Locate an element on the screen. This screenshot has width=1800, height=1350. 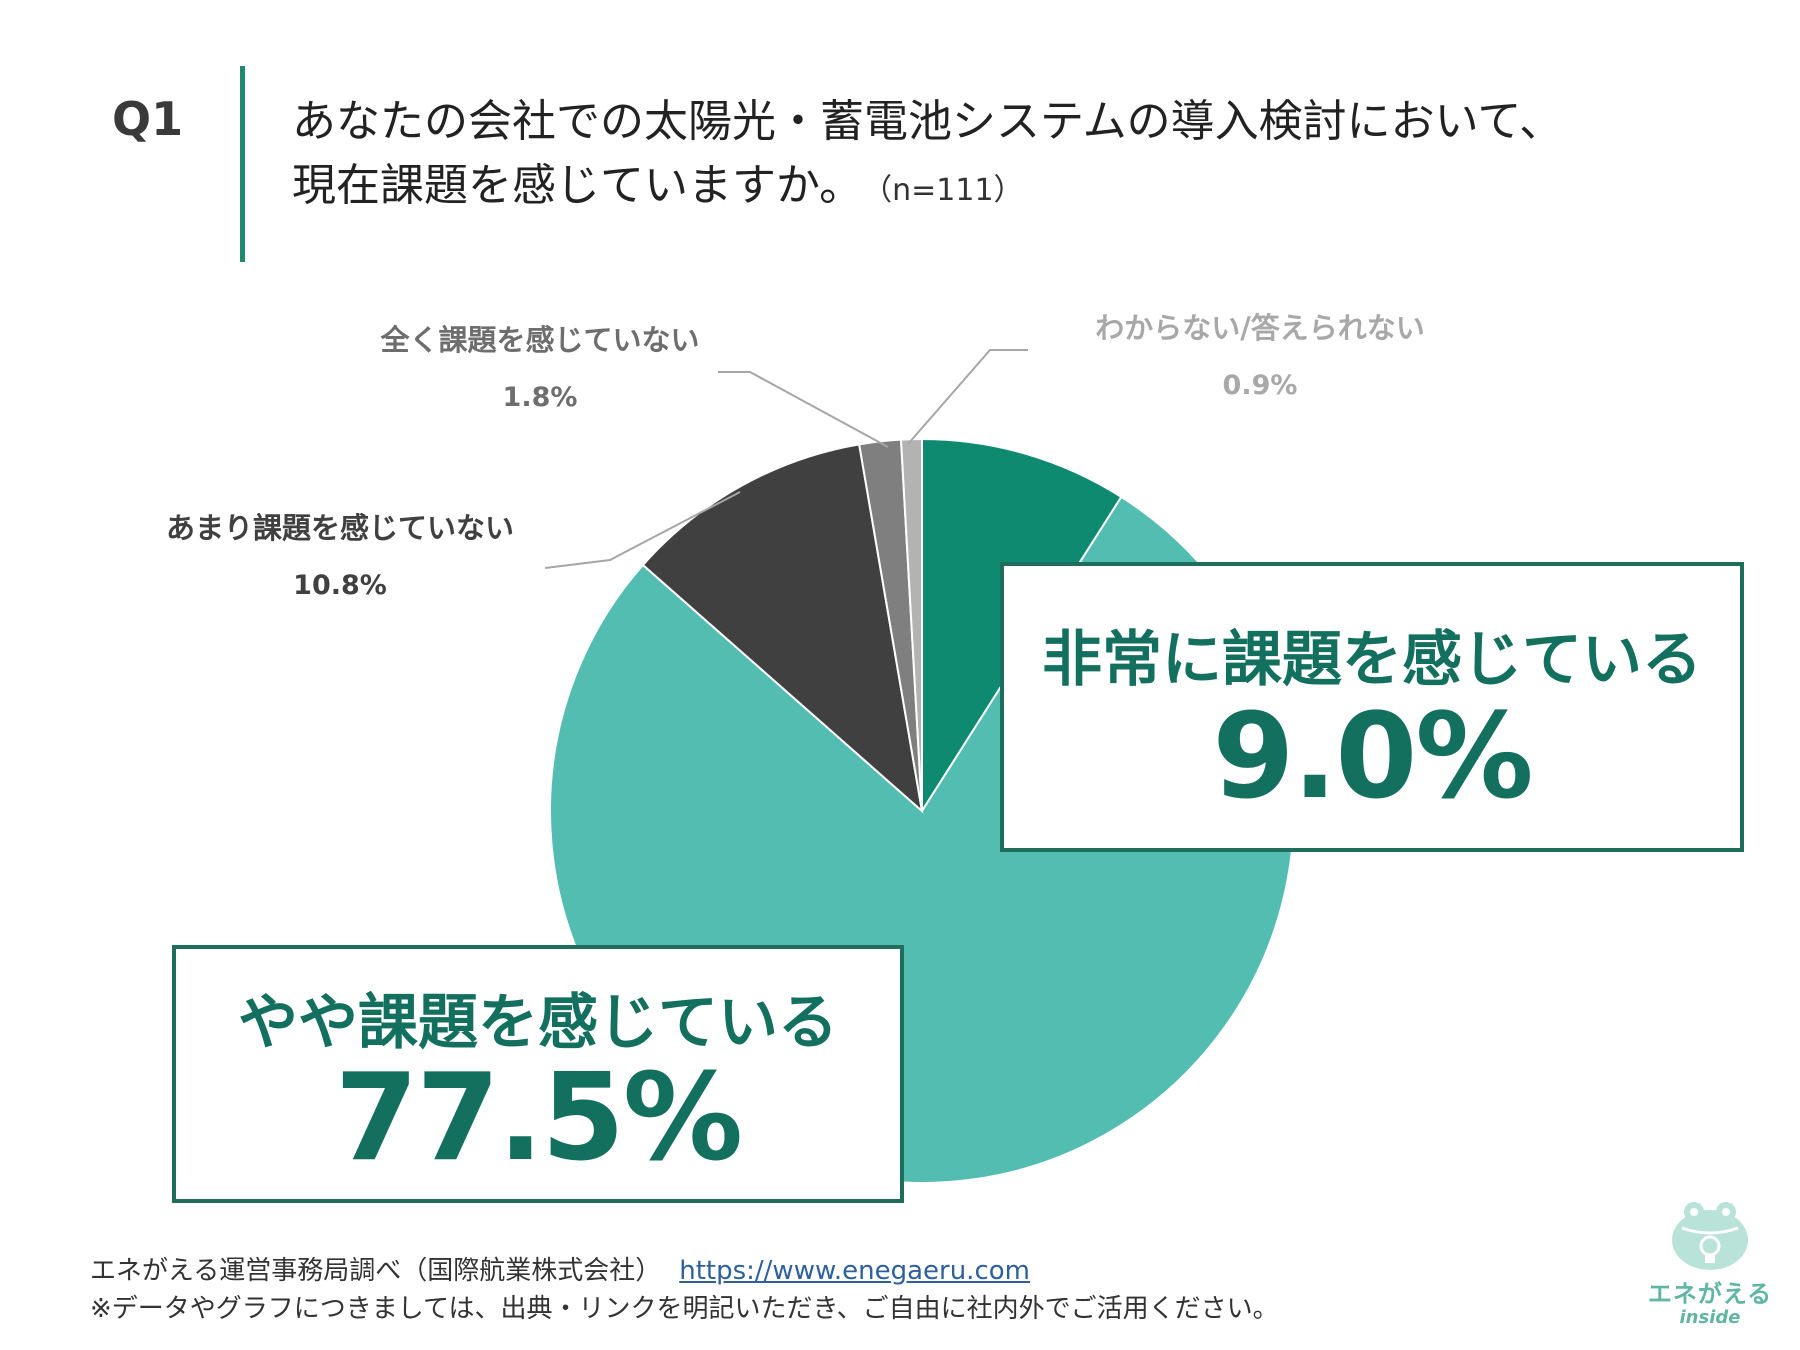
label-not-much-pct: 10.8% is located at coordinates (340, 585).